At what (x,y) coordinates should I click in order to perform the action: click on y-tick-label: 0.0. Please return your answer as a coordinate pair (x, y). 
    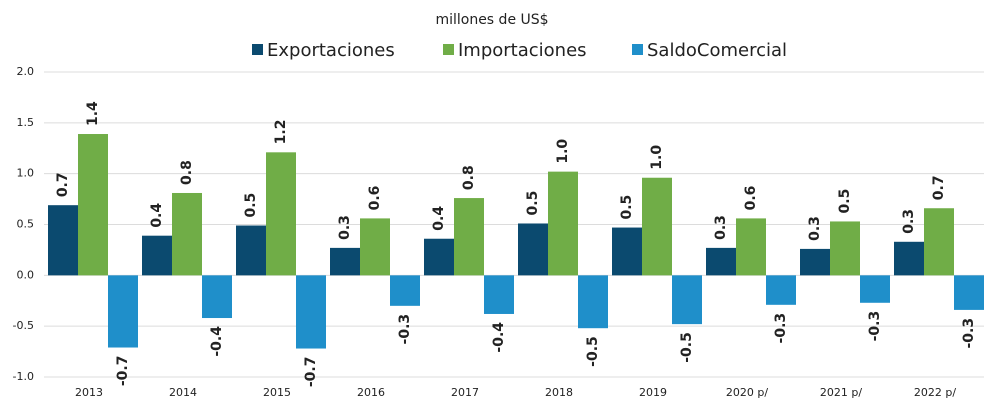
    Looking at the image, I should click on (26, 274).